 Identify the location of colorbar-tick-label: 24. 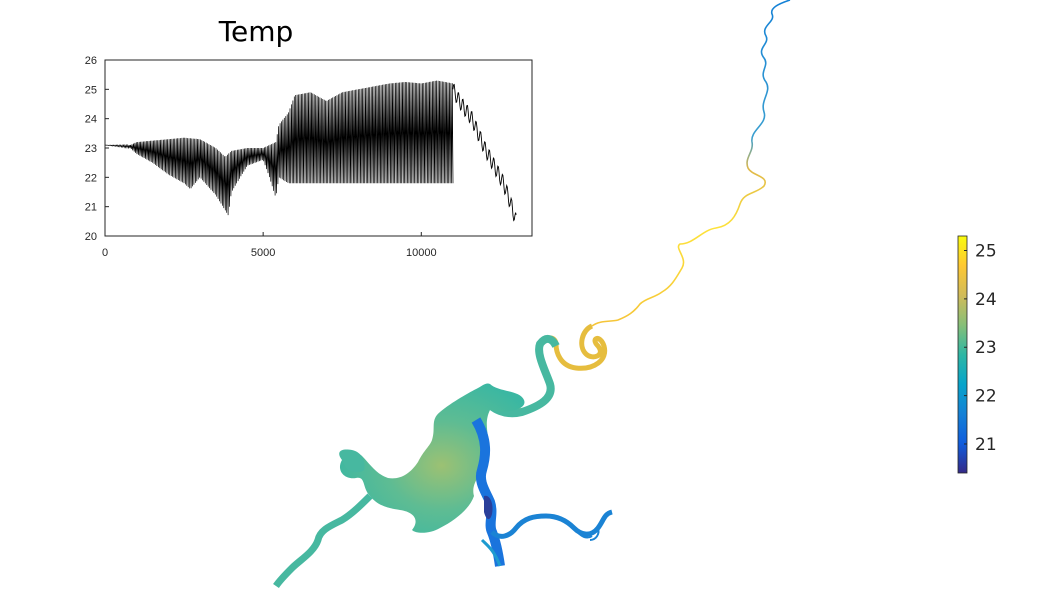
(986, 300).